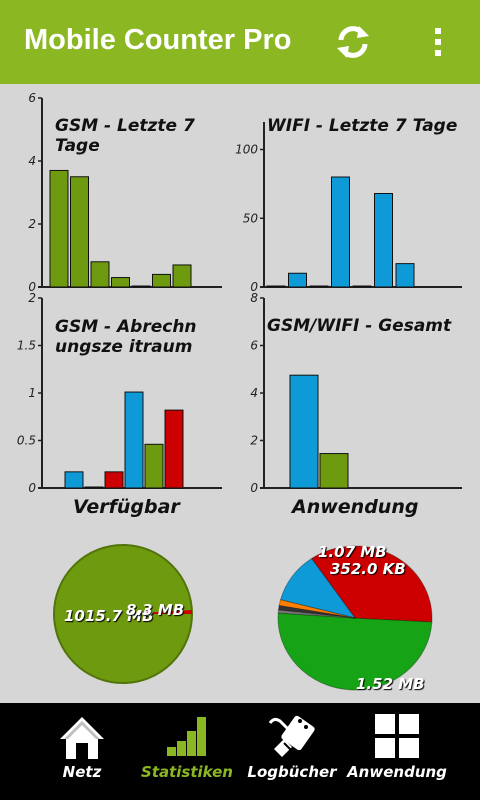 The width and height of the screenshot is (480, 800). What do you see at coordinates (26, 346) in the screenshot?
I see `y-tick-label: 1.5` at bounding box center [26, 346].